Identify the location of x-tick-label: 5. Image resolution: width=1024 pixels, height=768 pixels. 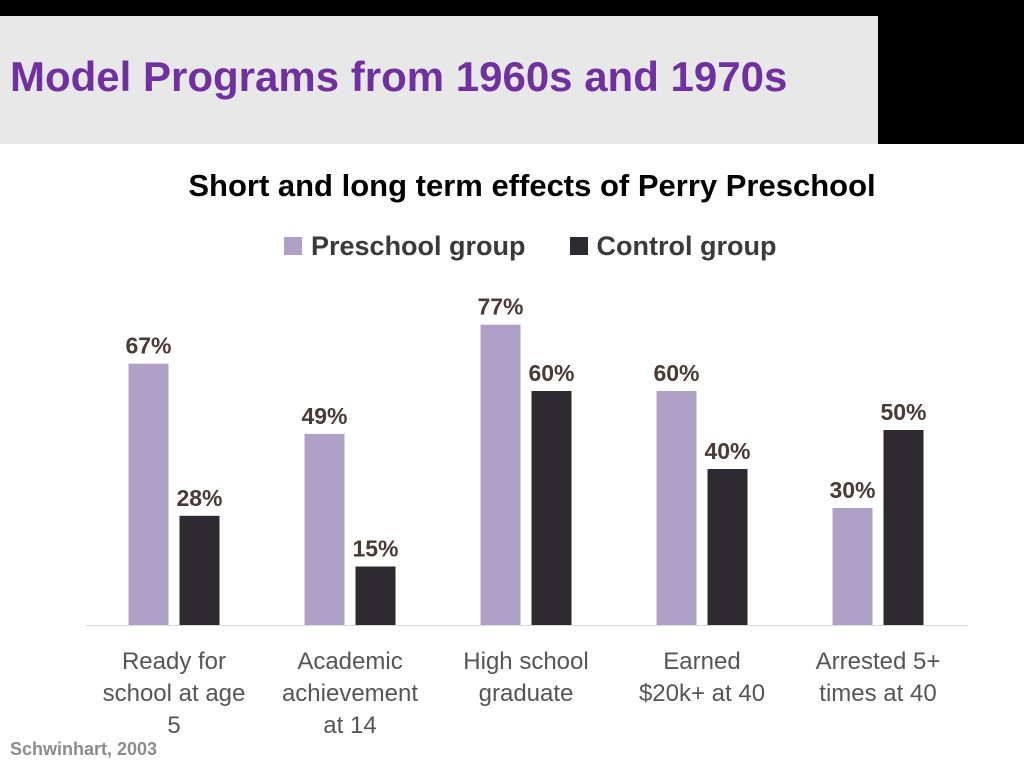
(173, 725).